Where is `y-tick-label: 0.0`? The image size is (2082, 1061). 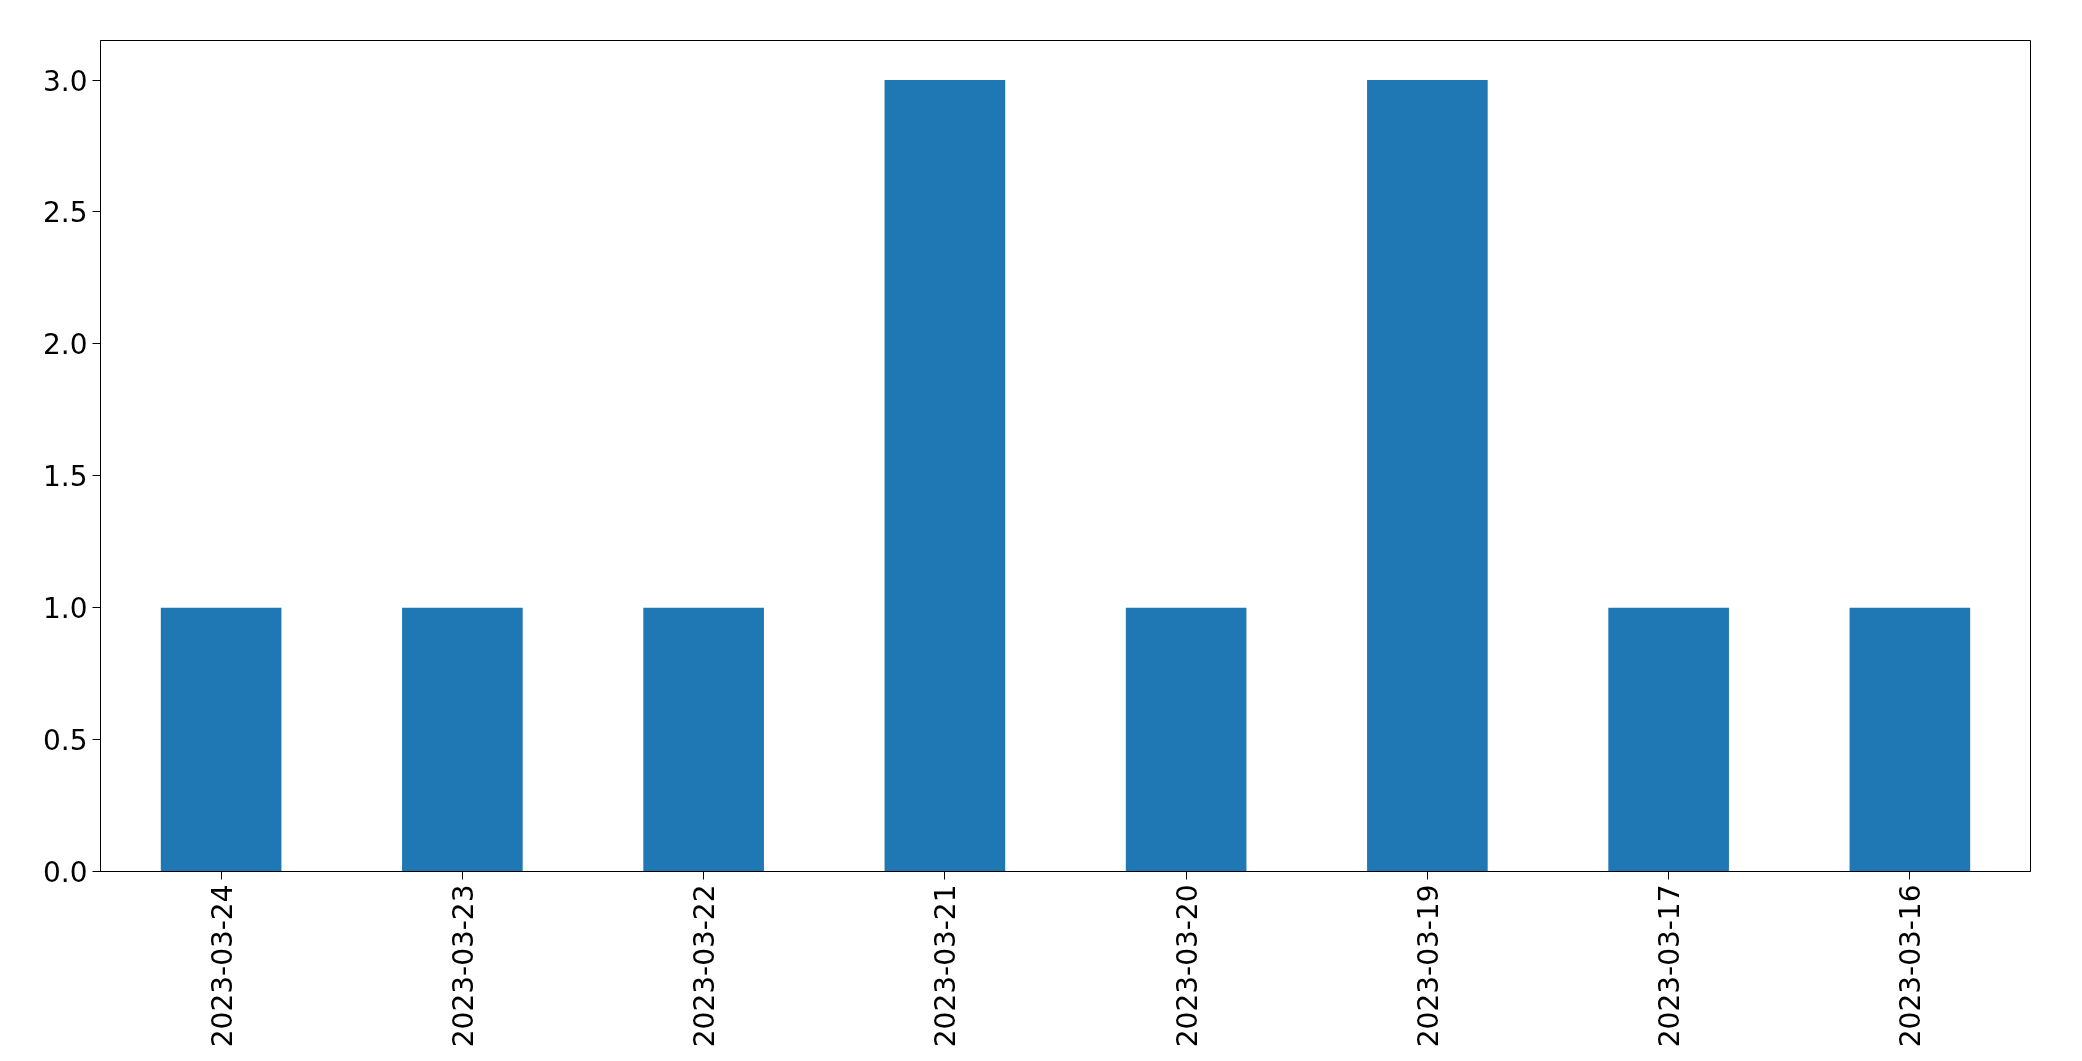
y-tick-label: 0.0 is located at coordinates (65, 872).